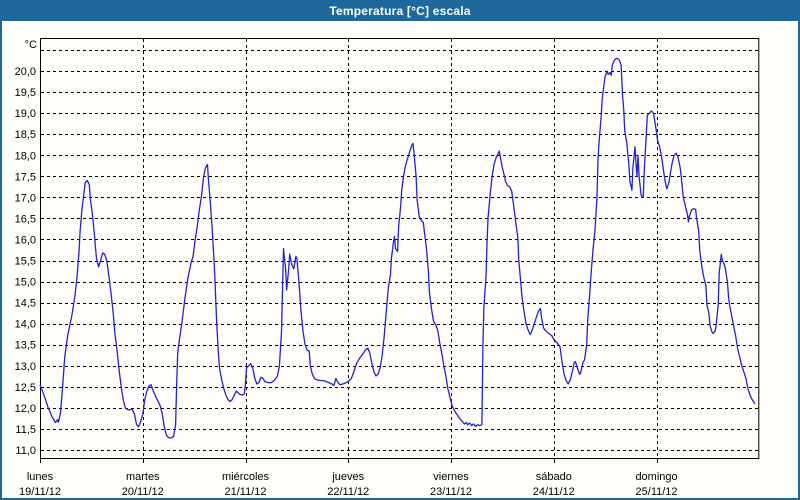 This screenshot has width=800, height=500. I want to click on y-axis-unit-label: °C, so click(31, 45).